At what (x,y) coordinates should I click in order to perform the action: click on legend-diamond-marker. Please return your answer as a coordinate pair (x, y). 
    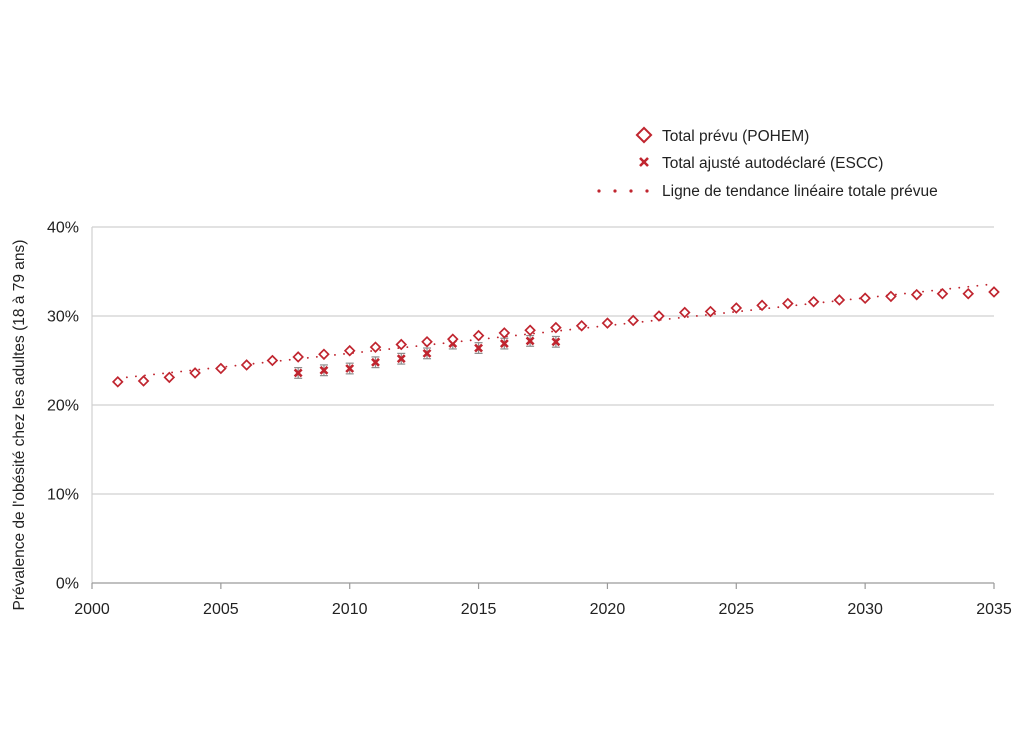
    Looking at the image, I should click on (644, 135).